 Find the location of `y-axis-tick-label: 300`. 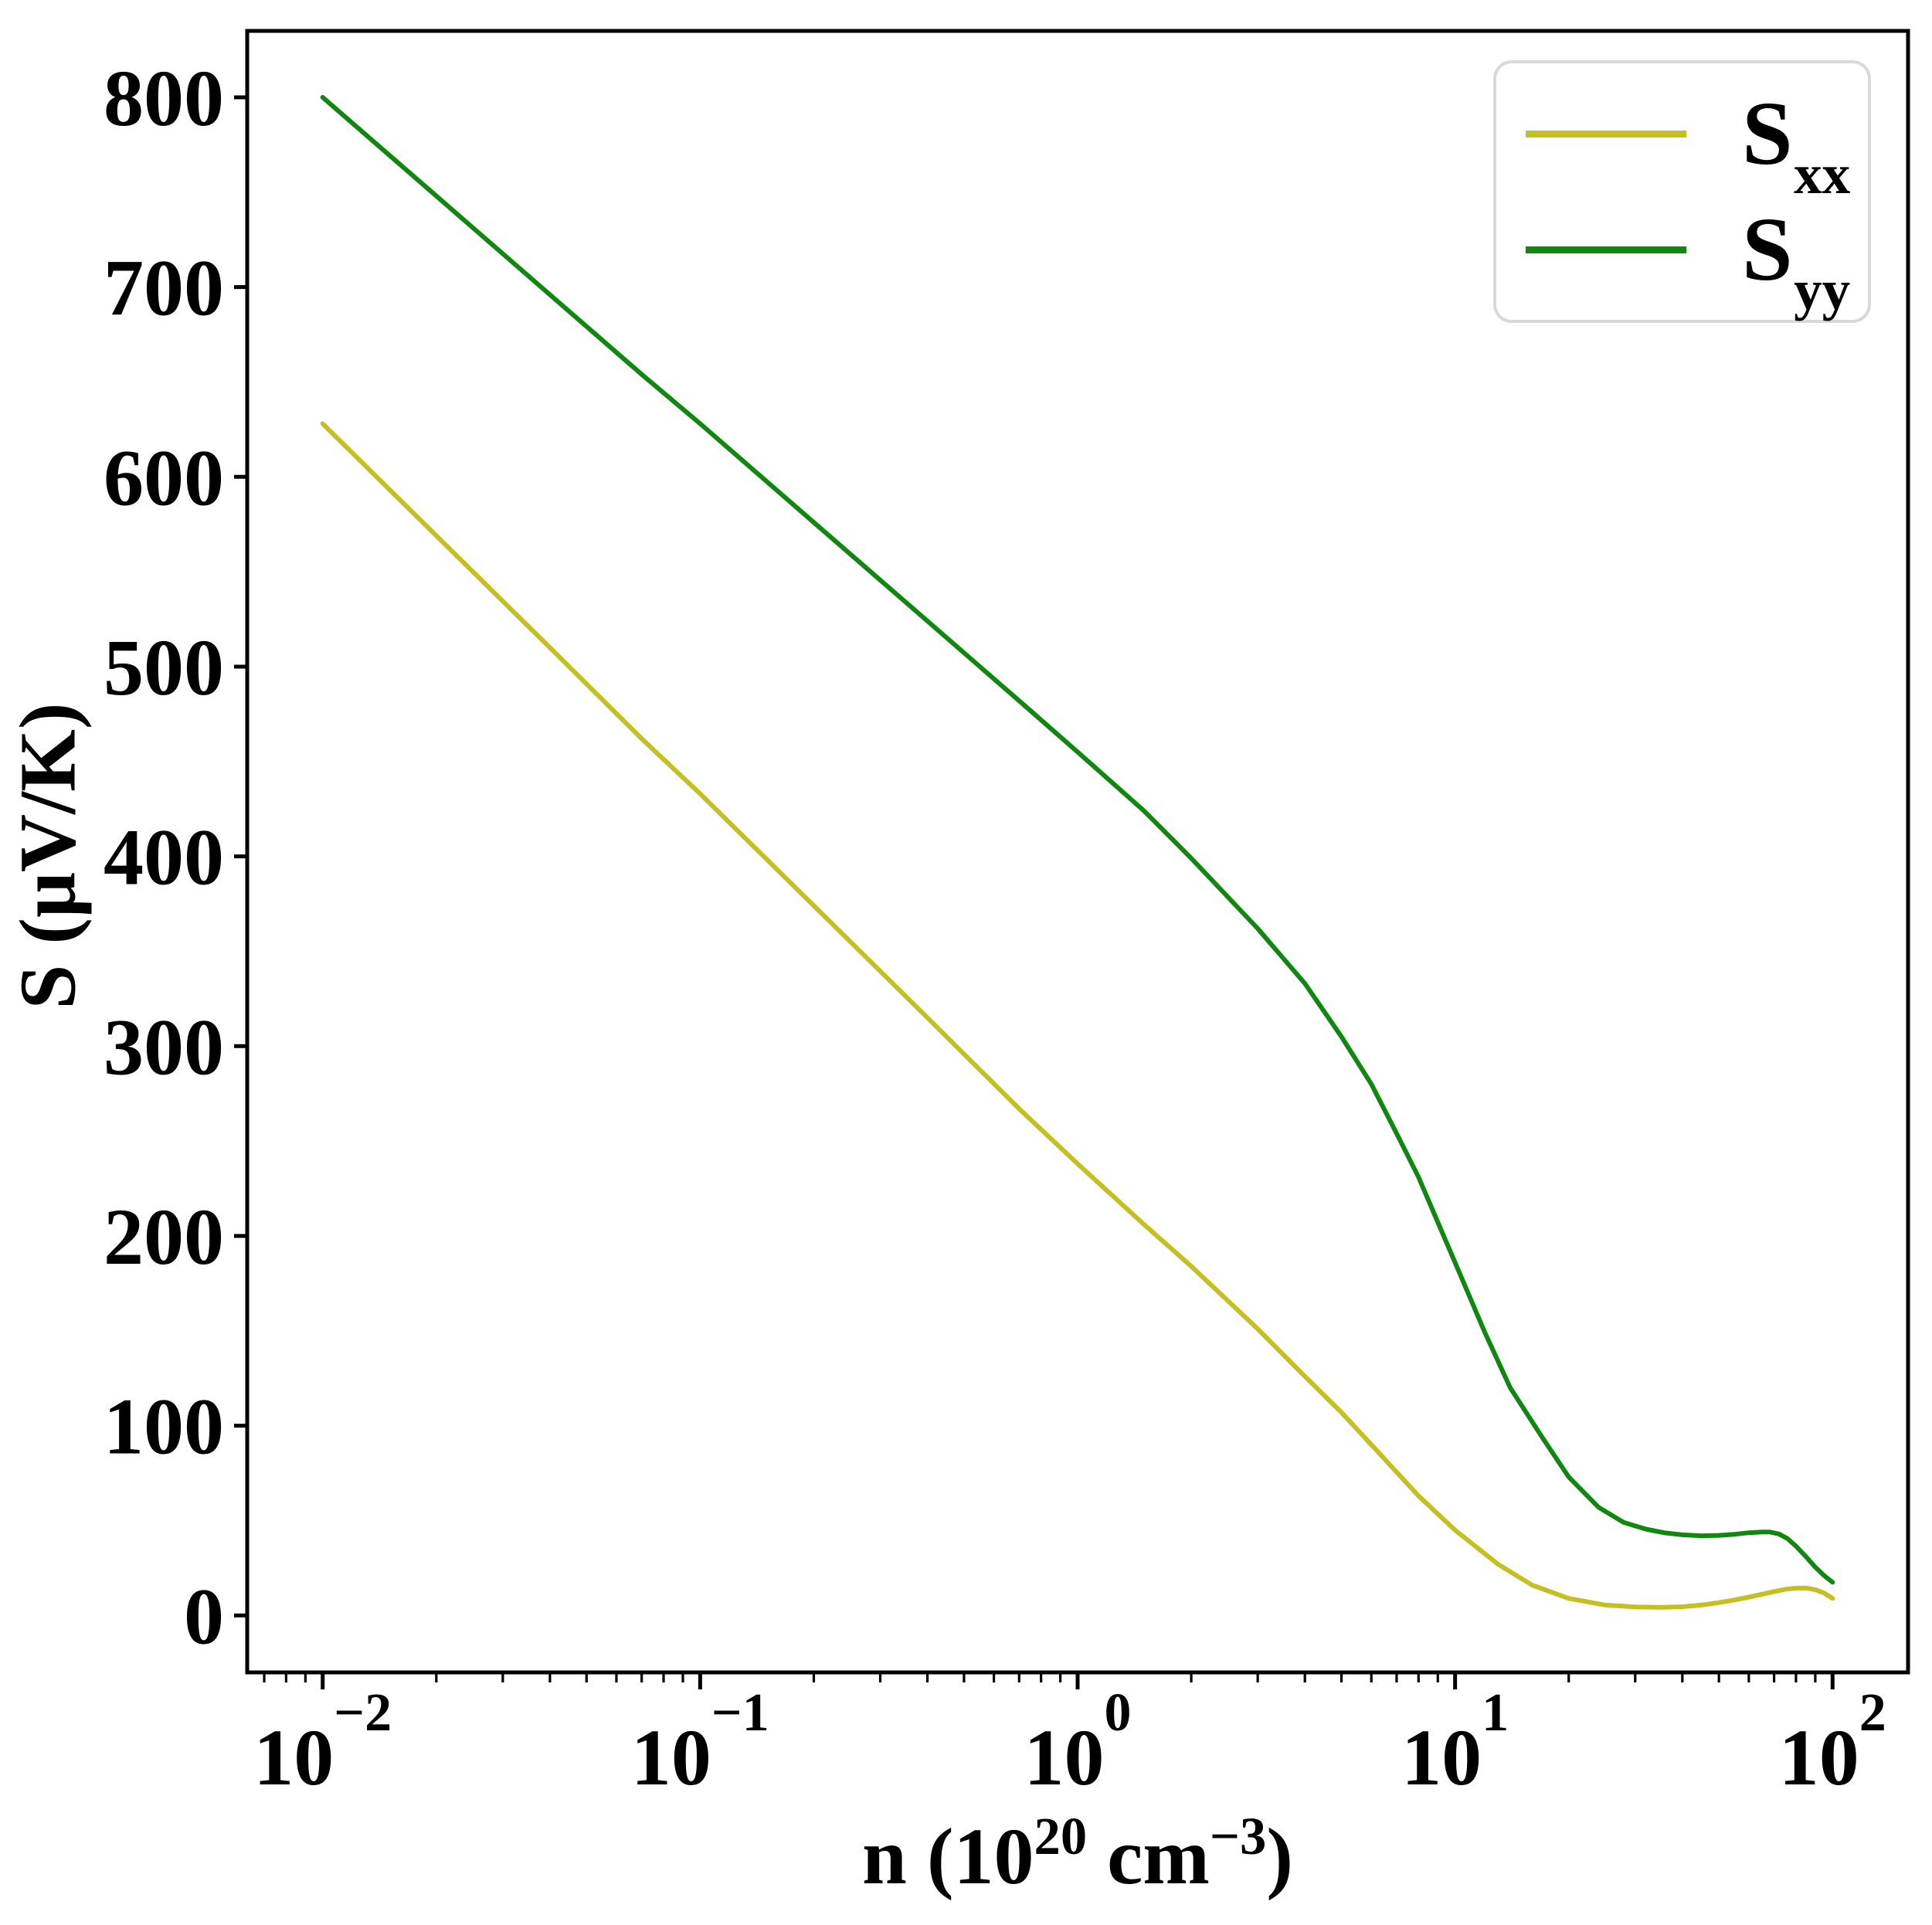

y-axis-tick-label: 300 is located at coordinates (164, 1047).